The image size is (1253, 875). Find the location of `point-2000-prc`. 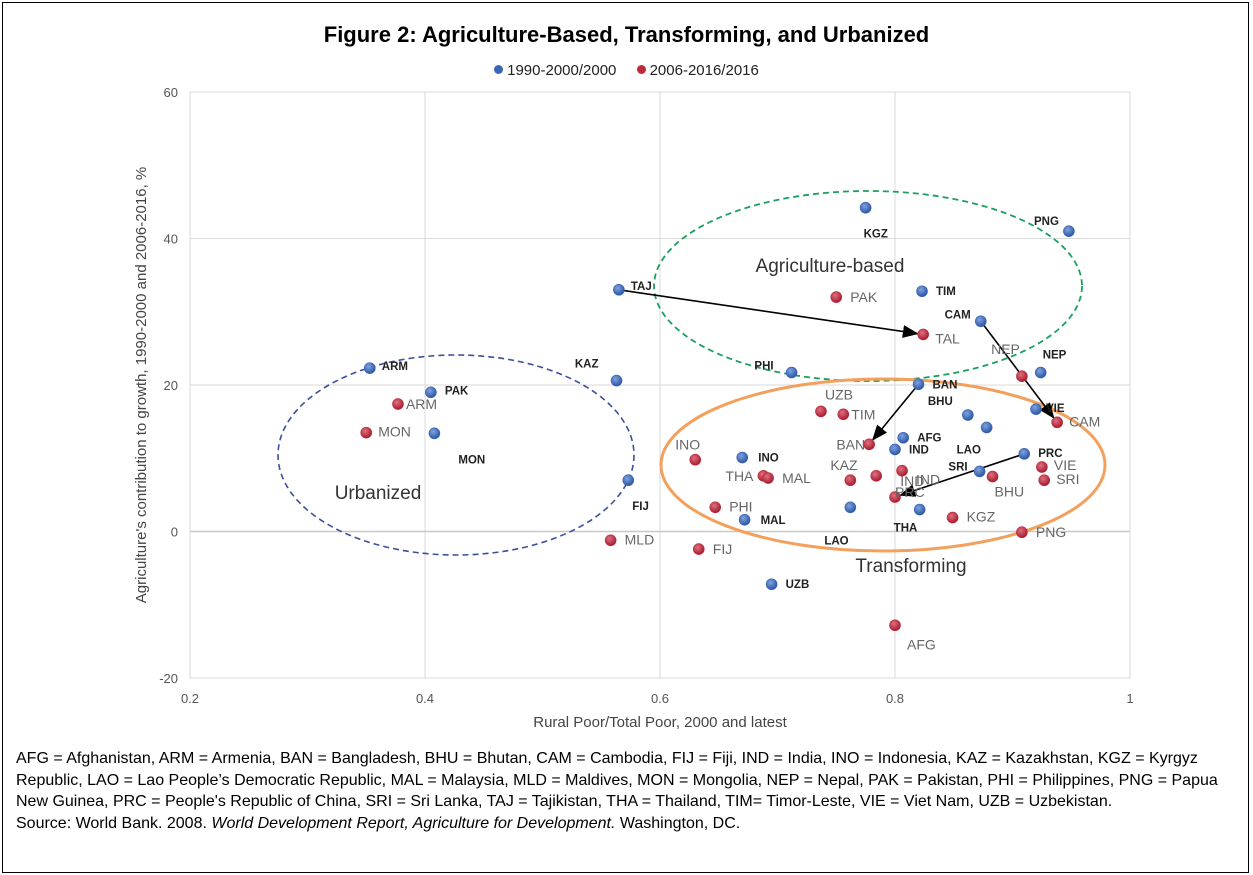

point-2000-prc is located at coordinates (1024, 454).